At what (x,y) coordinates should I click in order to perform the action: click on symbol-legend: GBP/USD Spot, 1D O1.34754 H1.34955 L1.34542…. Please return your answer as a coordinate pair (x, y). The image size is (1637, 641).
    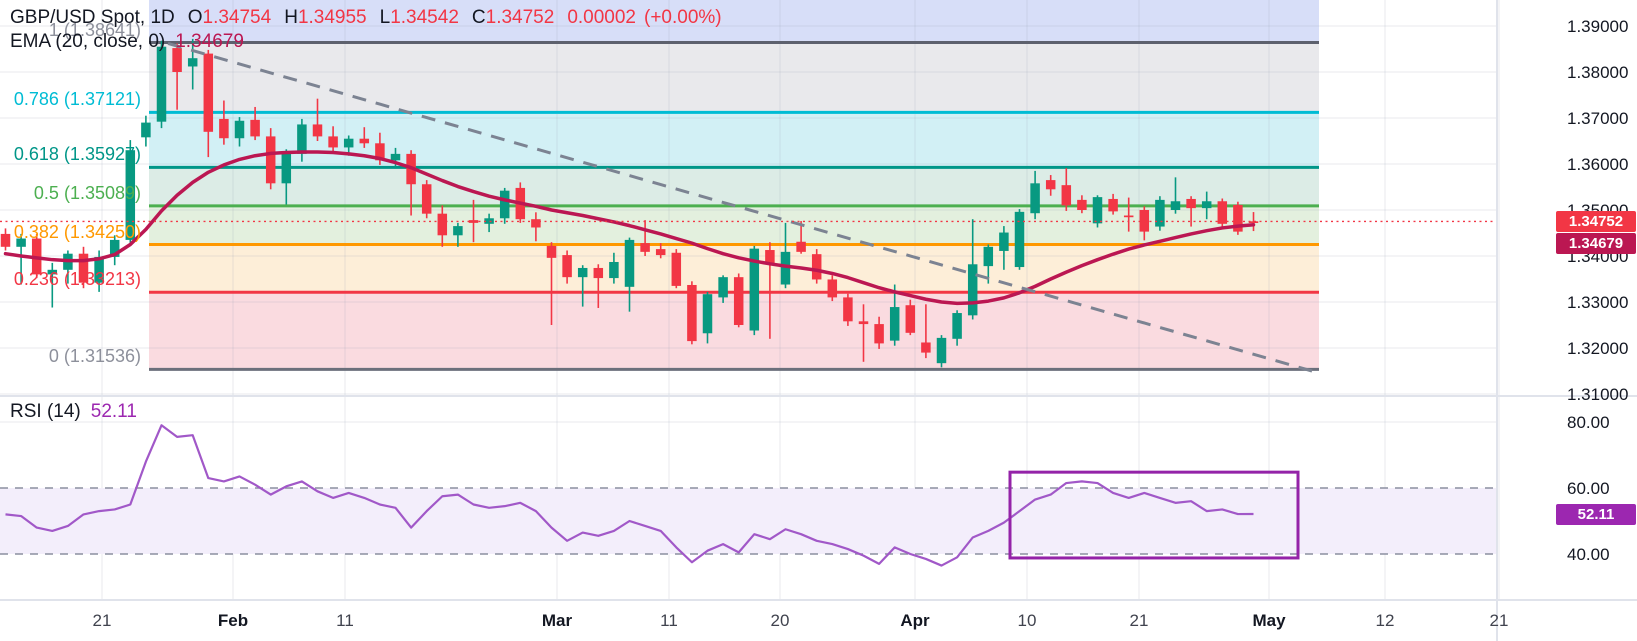
    Looking at the image, I should click on (366, 18).